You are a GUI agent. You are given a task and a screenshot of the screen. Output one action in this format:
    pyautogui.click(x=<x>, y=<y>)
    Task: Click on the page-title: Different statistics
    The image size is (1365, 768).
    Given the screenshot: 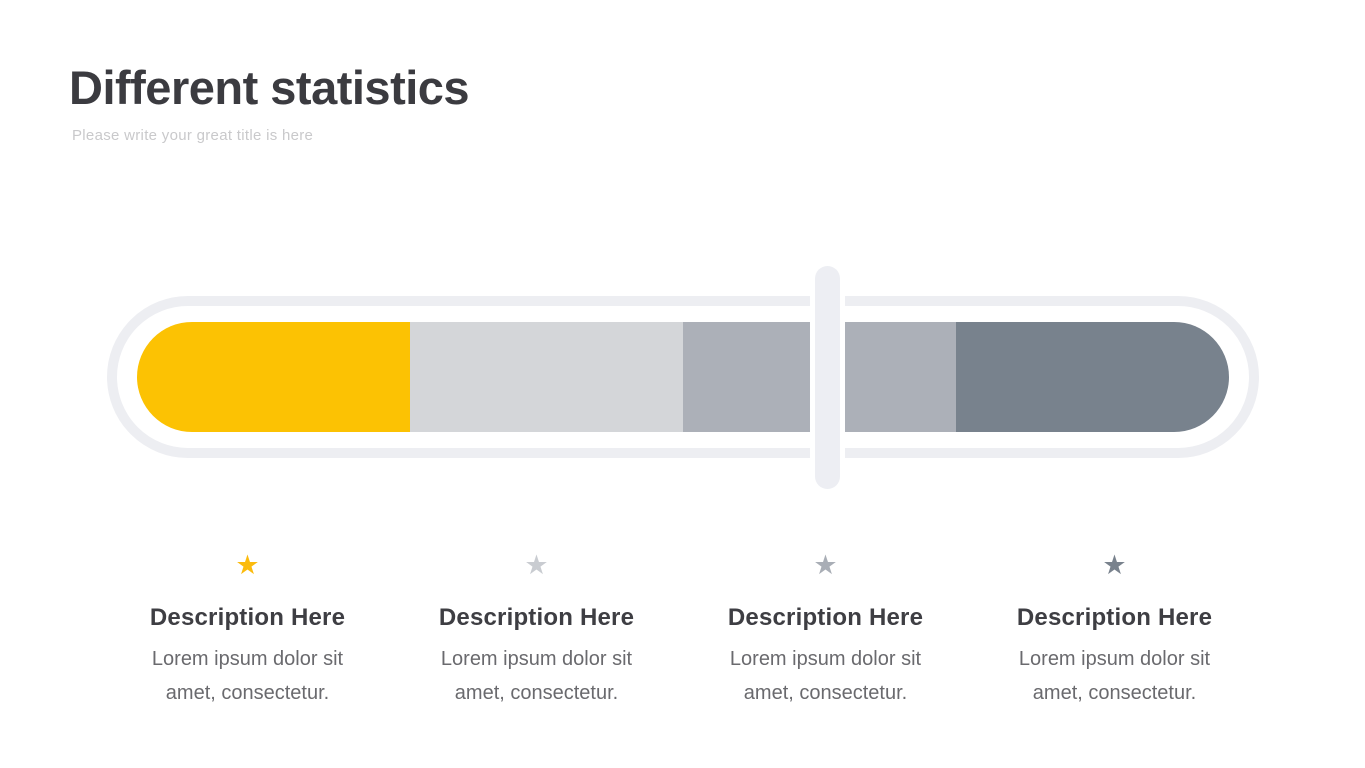 What is the action you would take?
    pyautogui.click(x=269, y=87)
    